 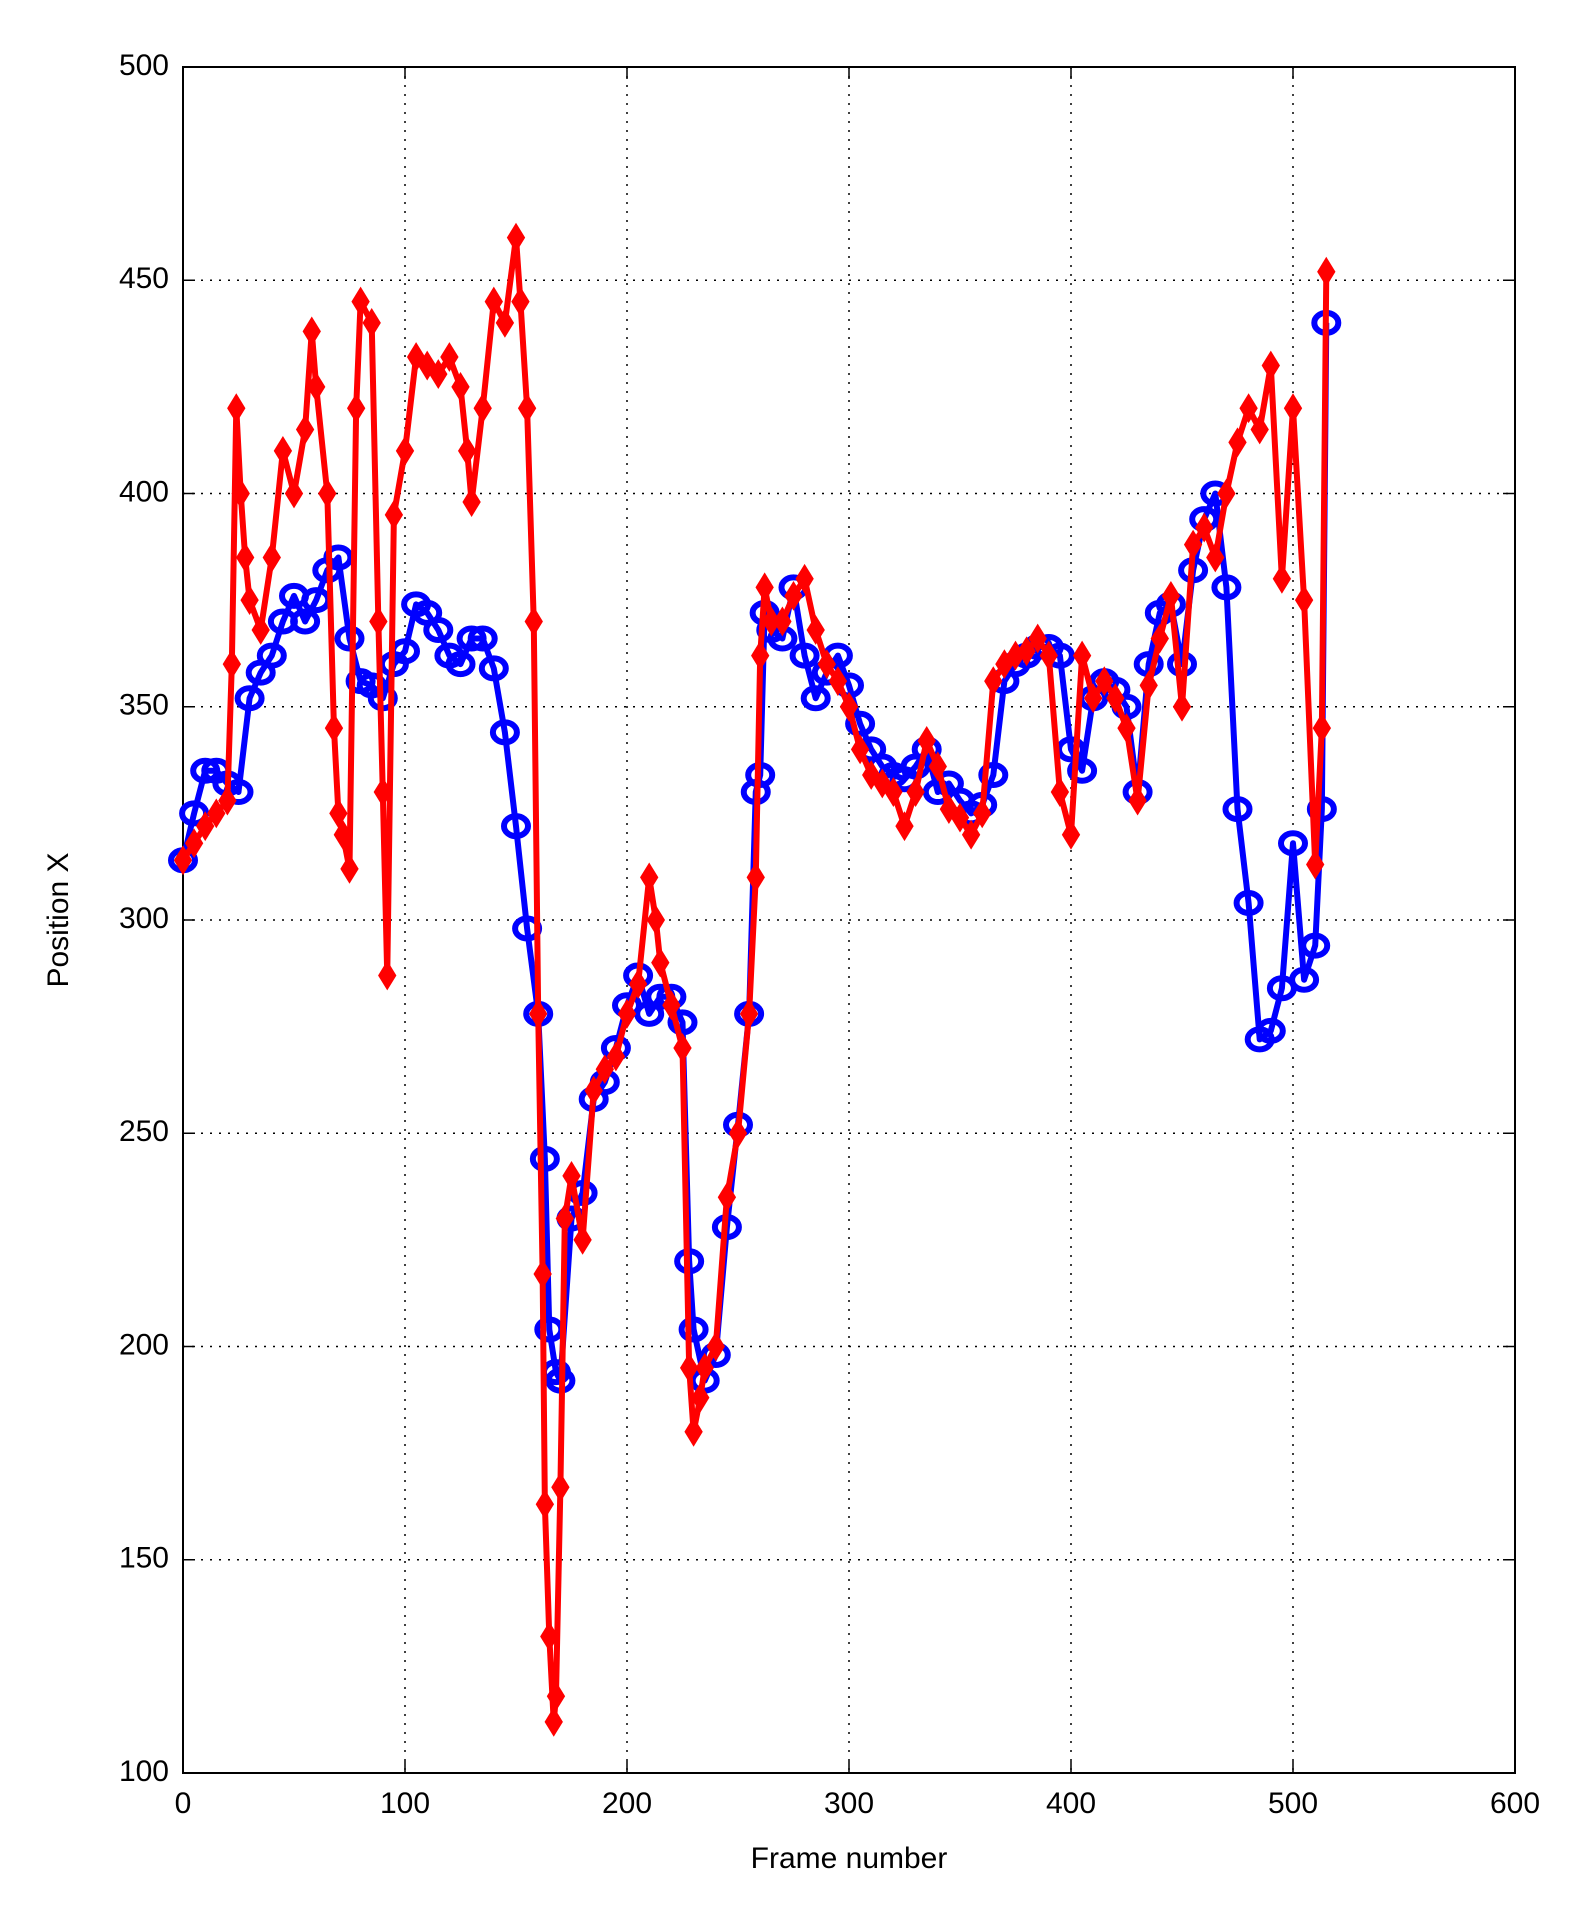 I want to click on x-axis-label: Frame number, so click(x=849, y=1858).